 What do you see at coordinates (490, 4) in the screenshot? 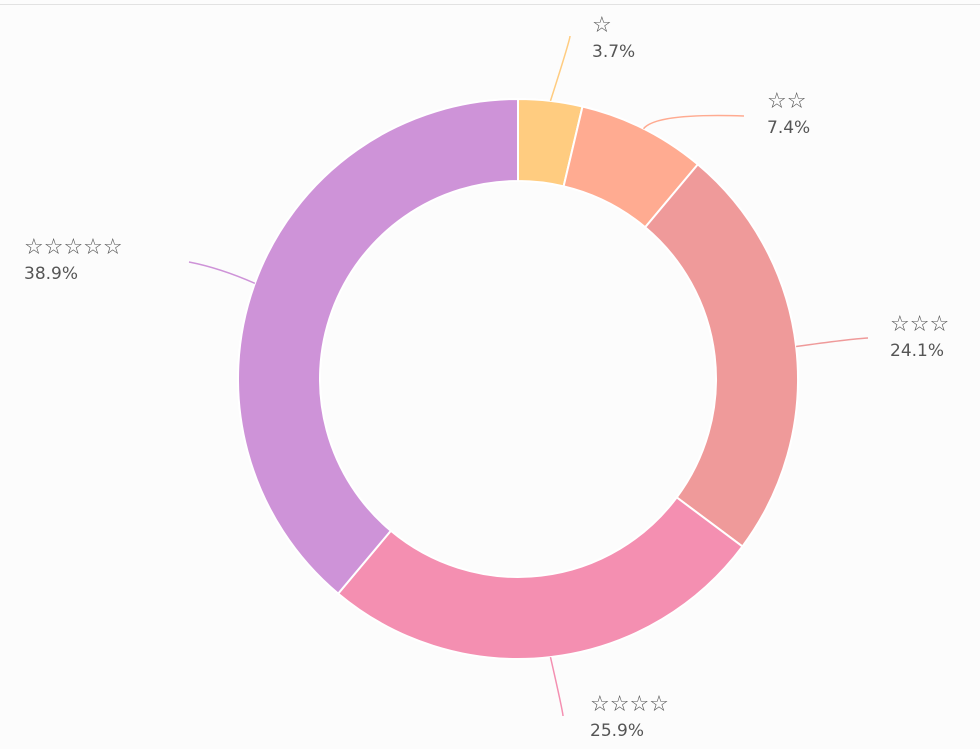
I see `top-divider` at bounding box center [490, 4].